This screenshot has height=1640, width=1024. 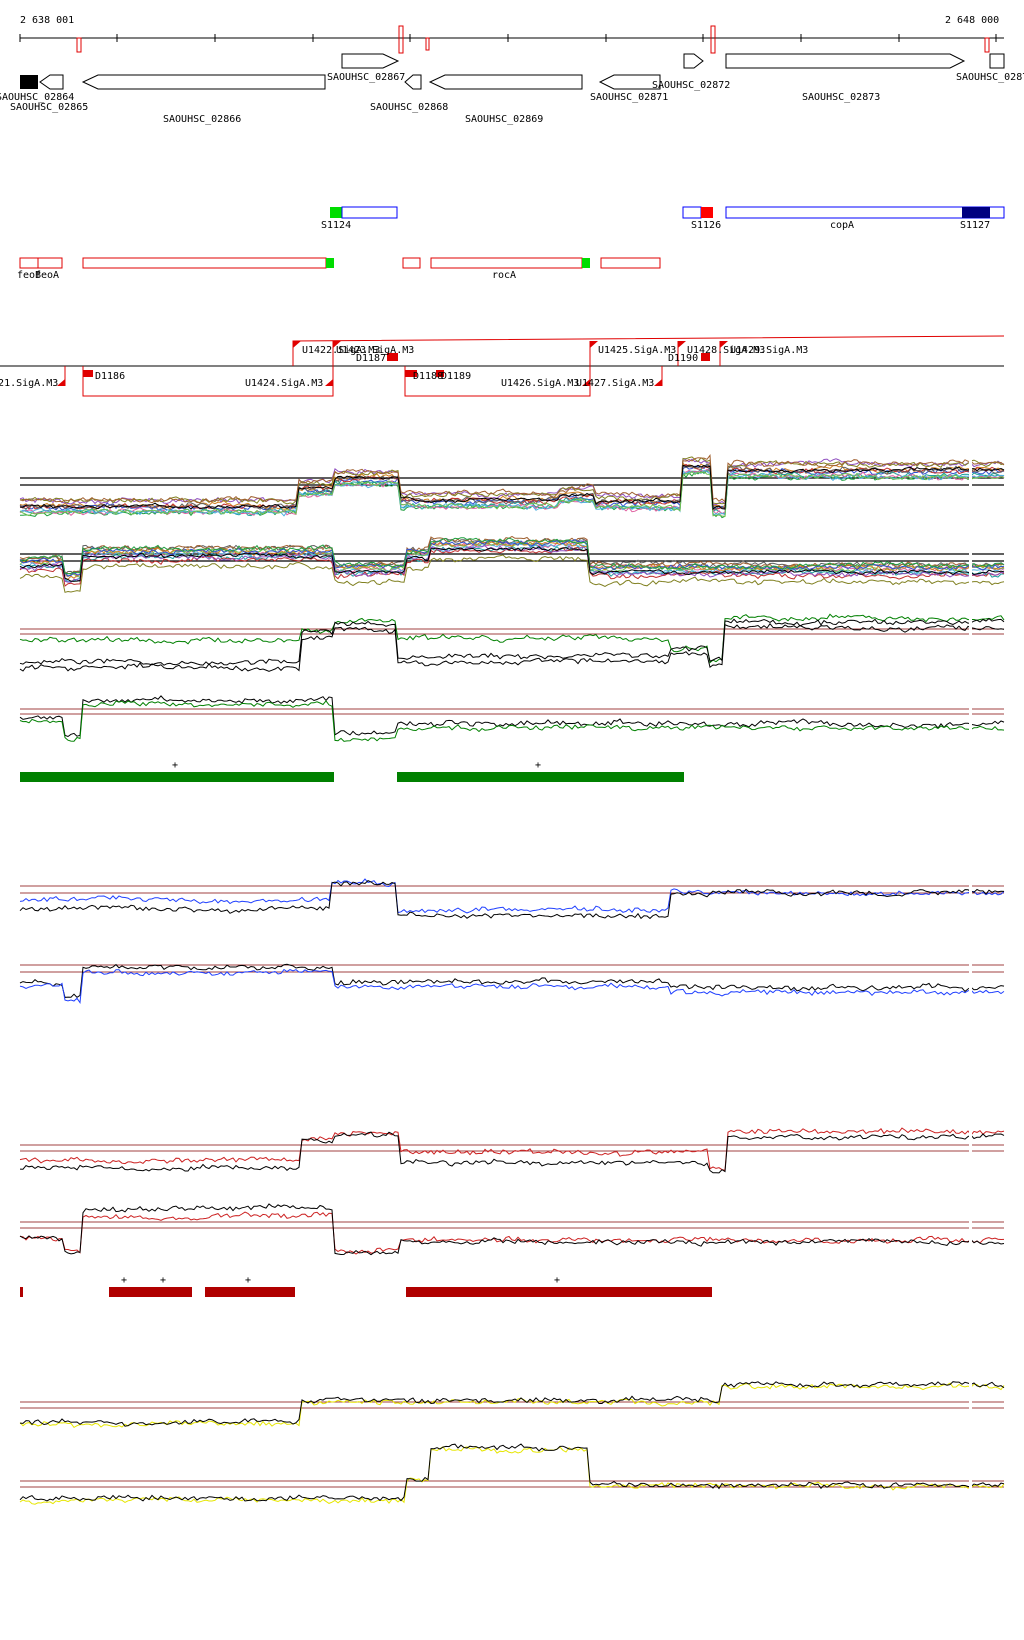 What do you see at coordinates (683, 358) in the screenshot?
I see `promoter-label: D1190` at bounding box center [683, 358].